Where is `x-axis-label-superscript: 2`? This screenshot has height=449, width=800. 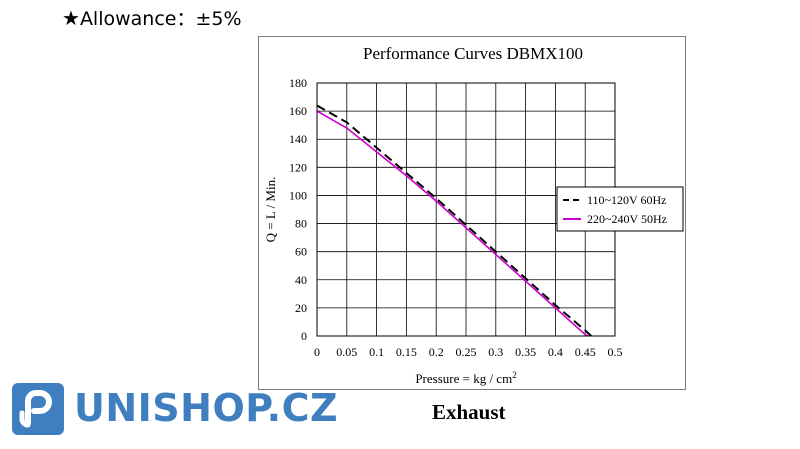 x-axis-label-superscript: 2 is located at coordinates (514, 375).